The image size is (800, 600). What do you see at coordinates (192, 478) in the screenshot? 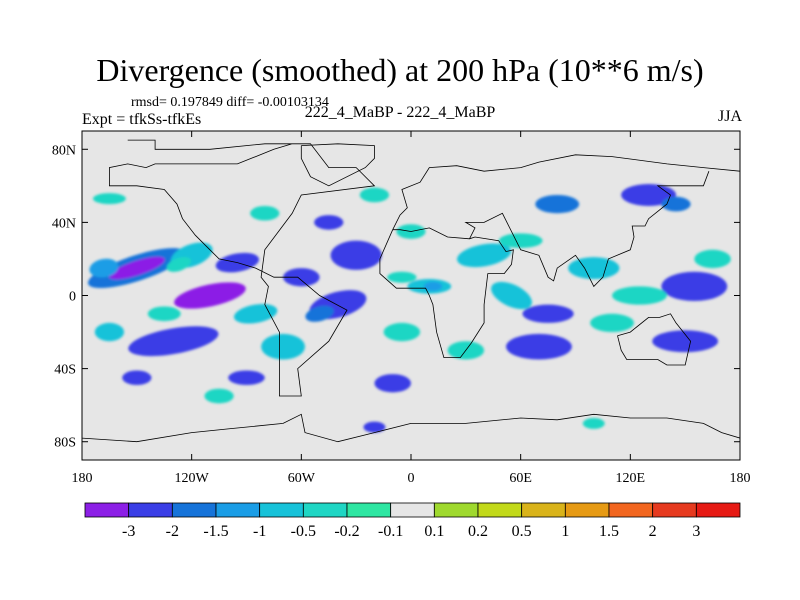
I see `x-tick-label: 120W` at bounding box center [192, 478].